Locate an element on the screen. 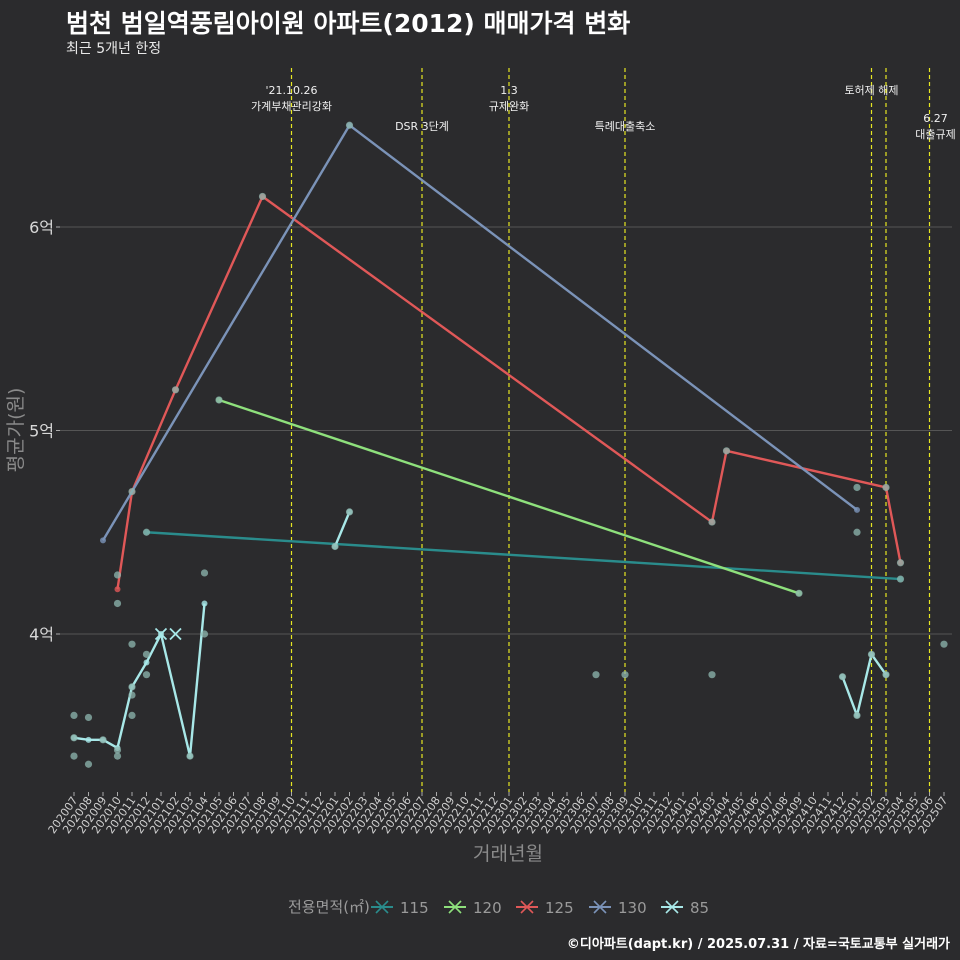  policy-label: 6.27 is located at coordinates (935, 118).